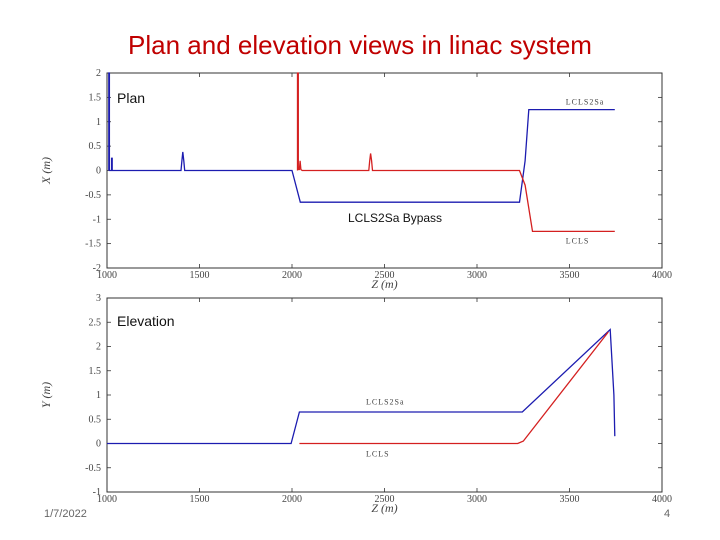 The height and width of the screenshot is (540, 720). Describe the element at coordinates (46, 171) in the screenshot. I see `y-axis-label: X (m)` at that location.